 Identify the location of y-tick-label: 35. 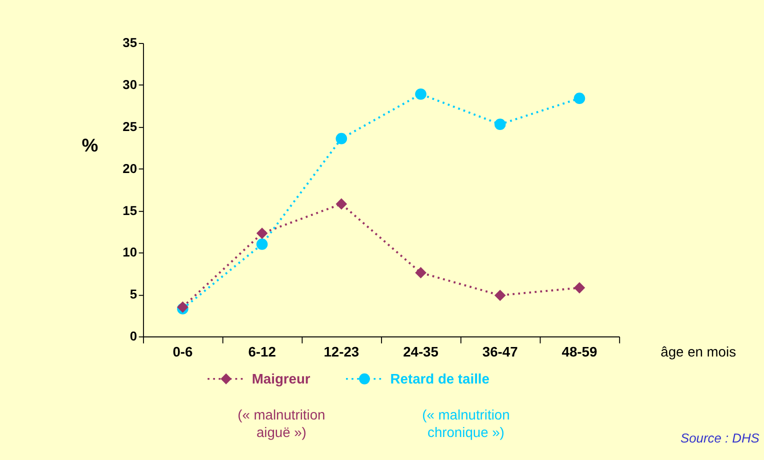
(130, 42).